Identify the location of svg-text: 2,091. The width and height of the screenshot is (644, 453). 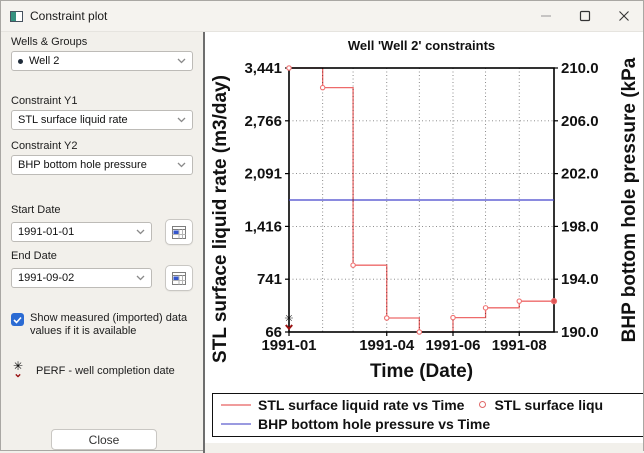
(263, 174).